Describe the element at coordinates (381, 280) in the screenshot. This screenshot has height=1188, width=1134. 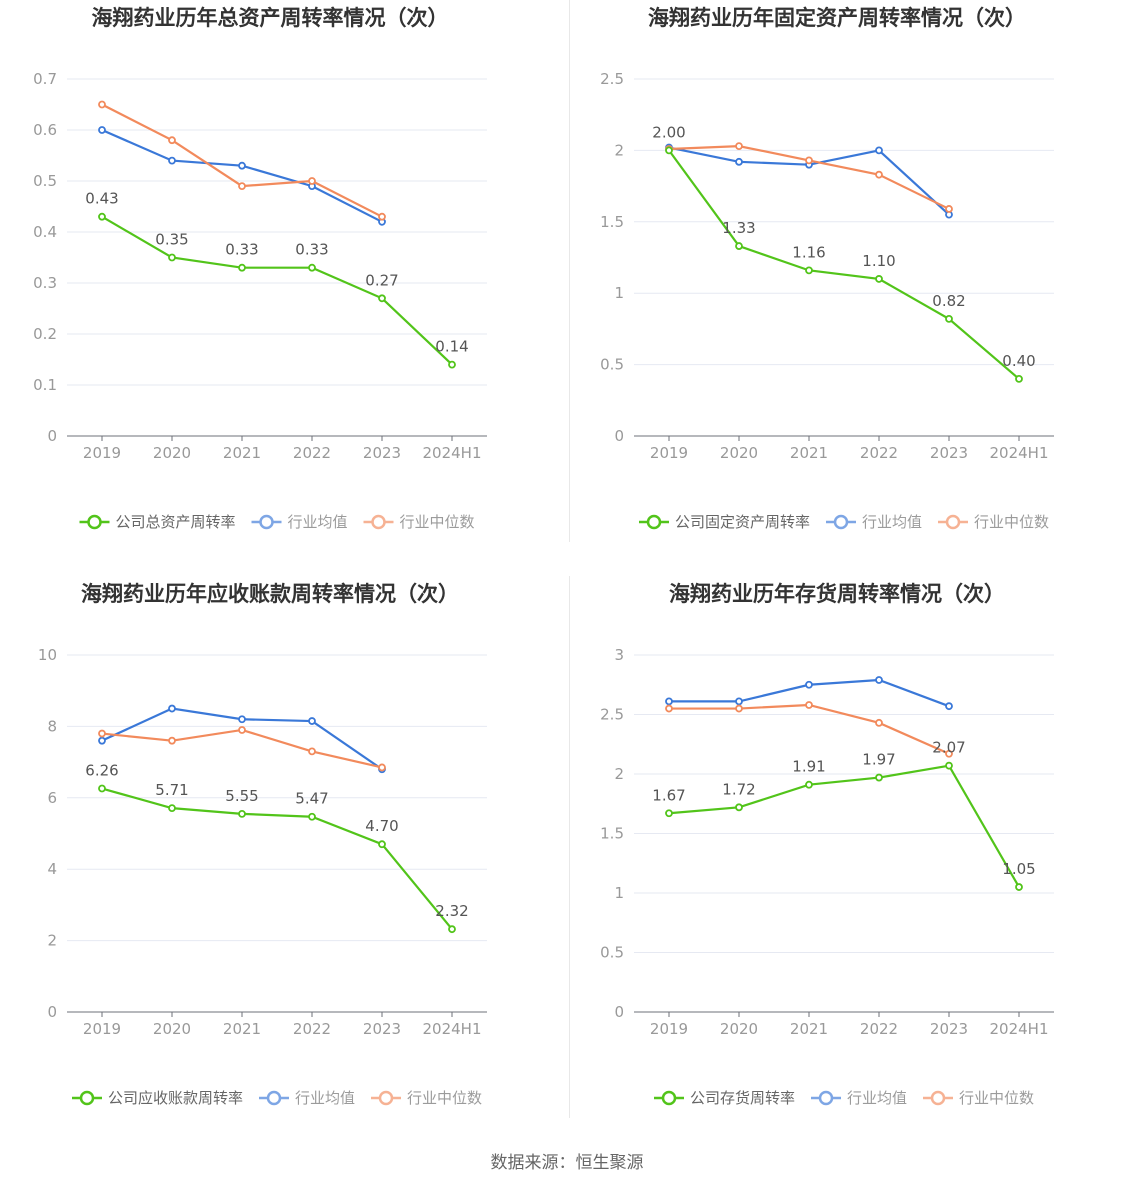
I see `data-label: 0.27` at that location.